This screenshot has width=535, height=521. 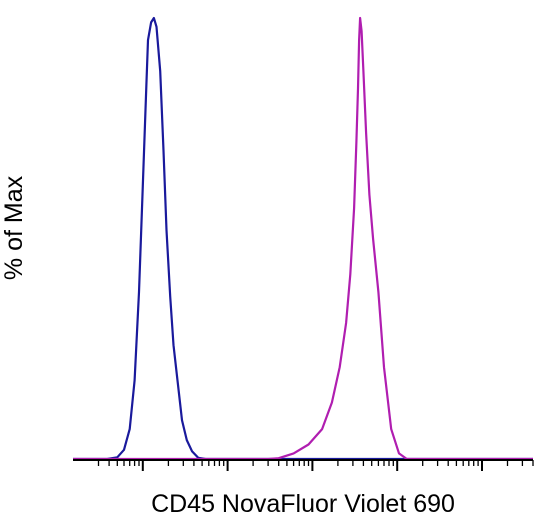 I want to click on x-axis-ticks, so click(x=315, y=465).